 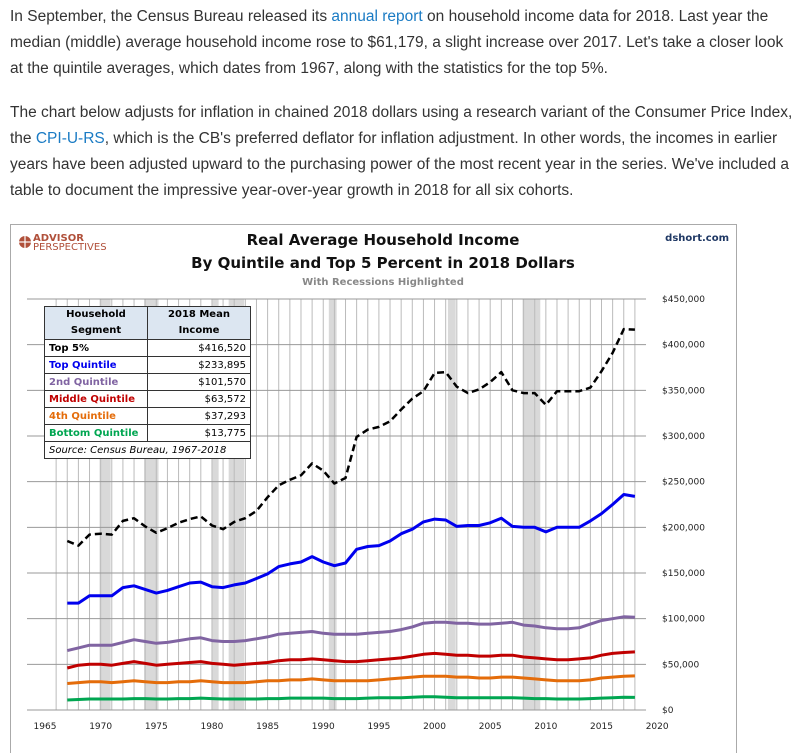 I want to click on table-source: Source: Census Bureau, 1967-2018, so click(x=147, y=450).